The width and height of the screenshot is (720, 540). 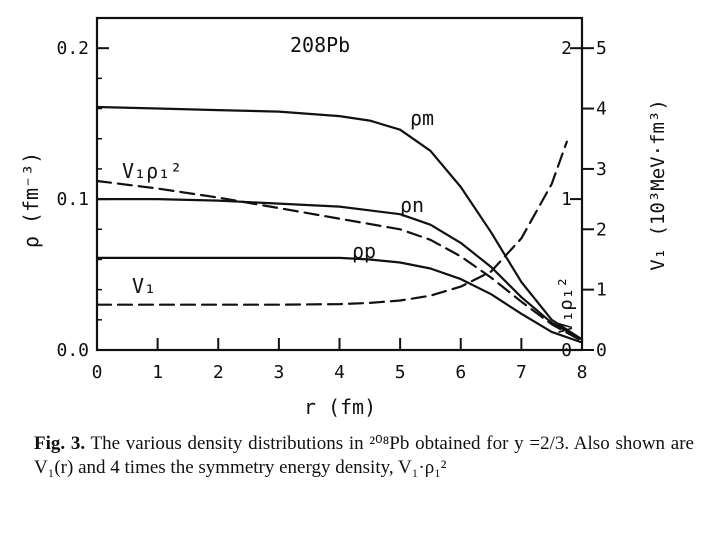 What do you see at coordinates (601, 48) in the screenshot?
I see `right-outer-tick-label: 5` at bounding box center [601, 48].